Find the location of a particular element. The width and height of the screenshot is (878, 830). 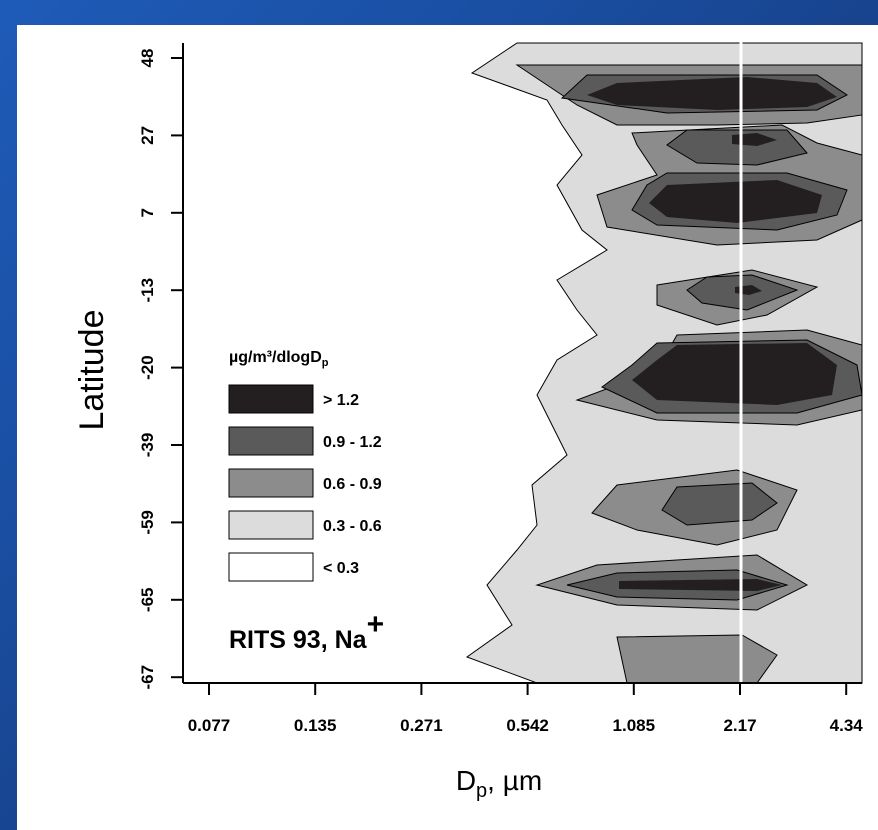

y-tick-label: -20 is located at coordinates (147, 367).